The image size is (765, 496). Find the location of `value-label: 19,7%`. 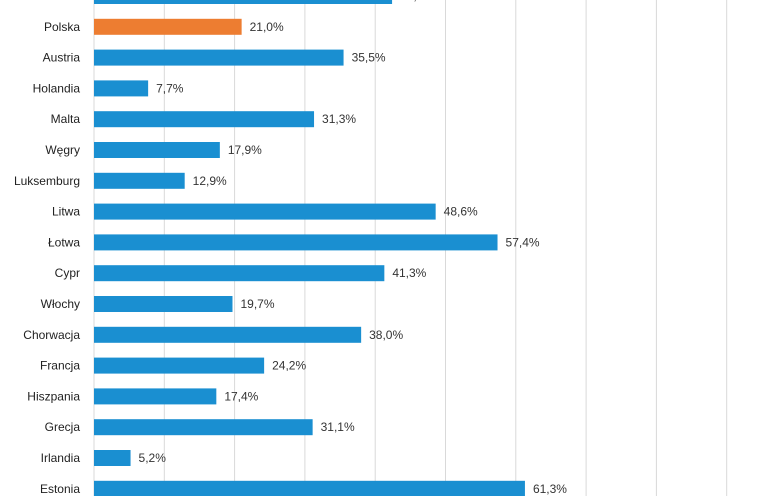

value-label: 19,7% is located at coordinates (257, 304).